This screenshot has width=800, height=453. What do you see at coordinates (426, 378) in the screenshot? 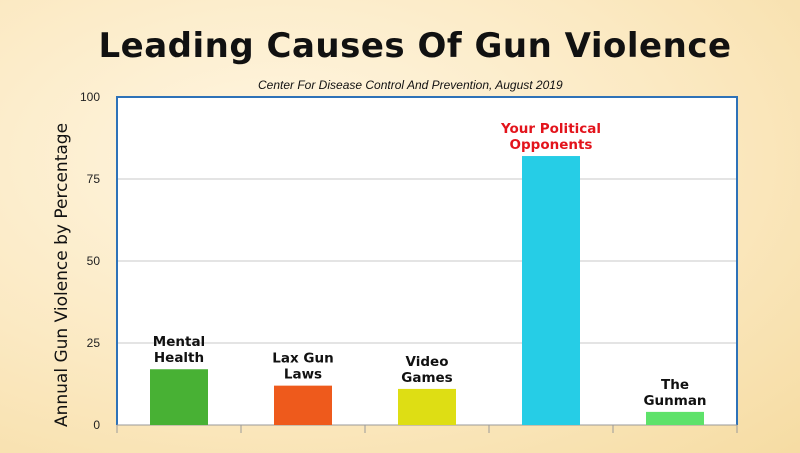
I see `bar-label: Games` at bounding box center [426, 378].